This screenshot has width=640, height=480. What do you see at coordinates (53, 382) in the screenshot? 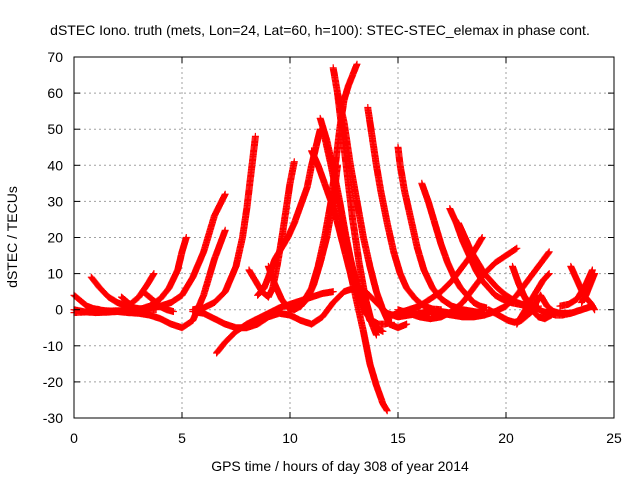
I see `y-tick-label: -20` at bounding box center [53, 382].